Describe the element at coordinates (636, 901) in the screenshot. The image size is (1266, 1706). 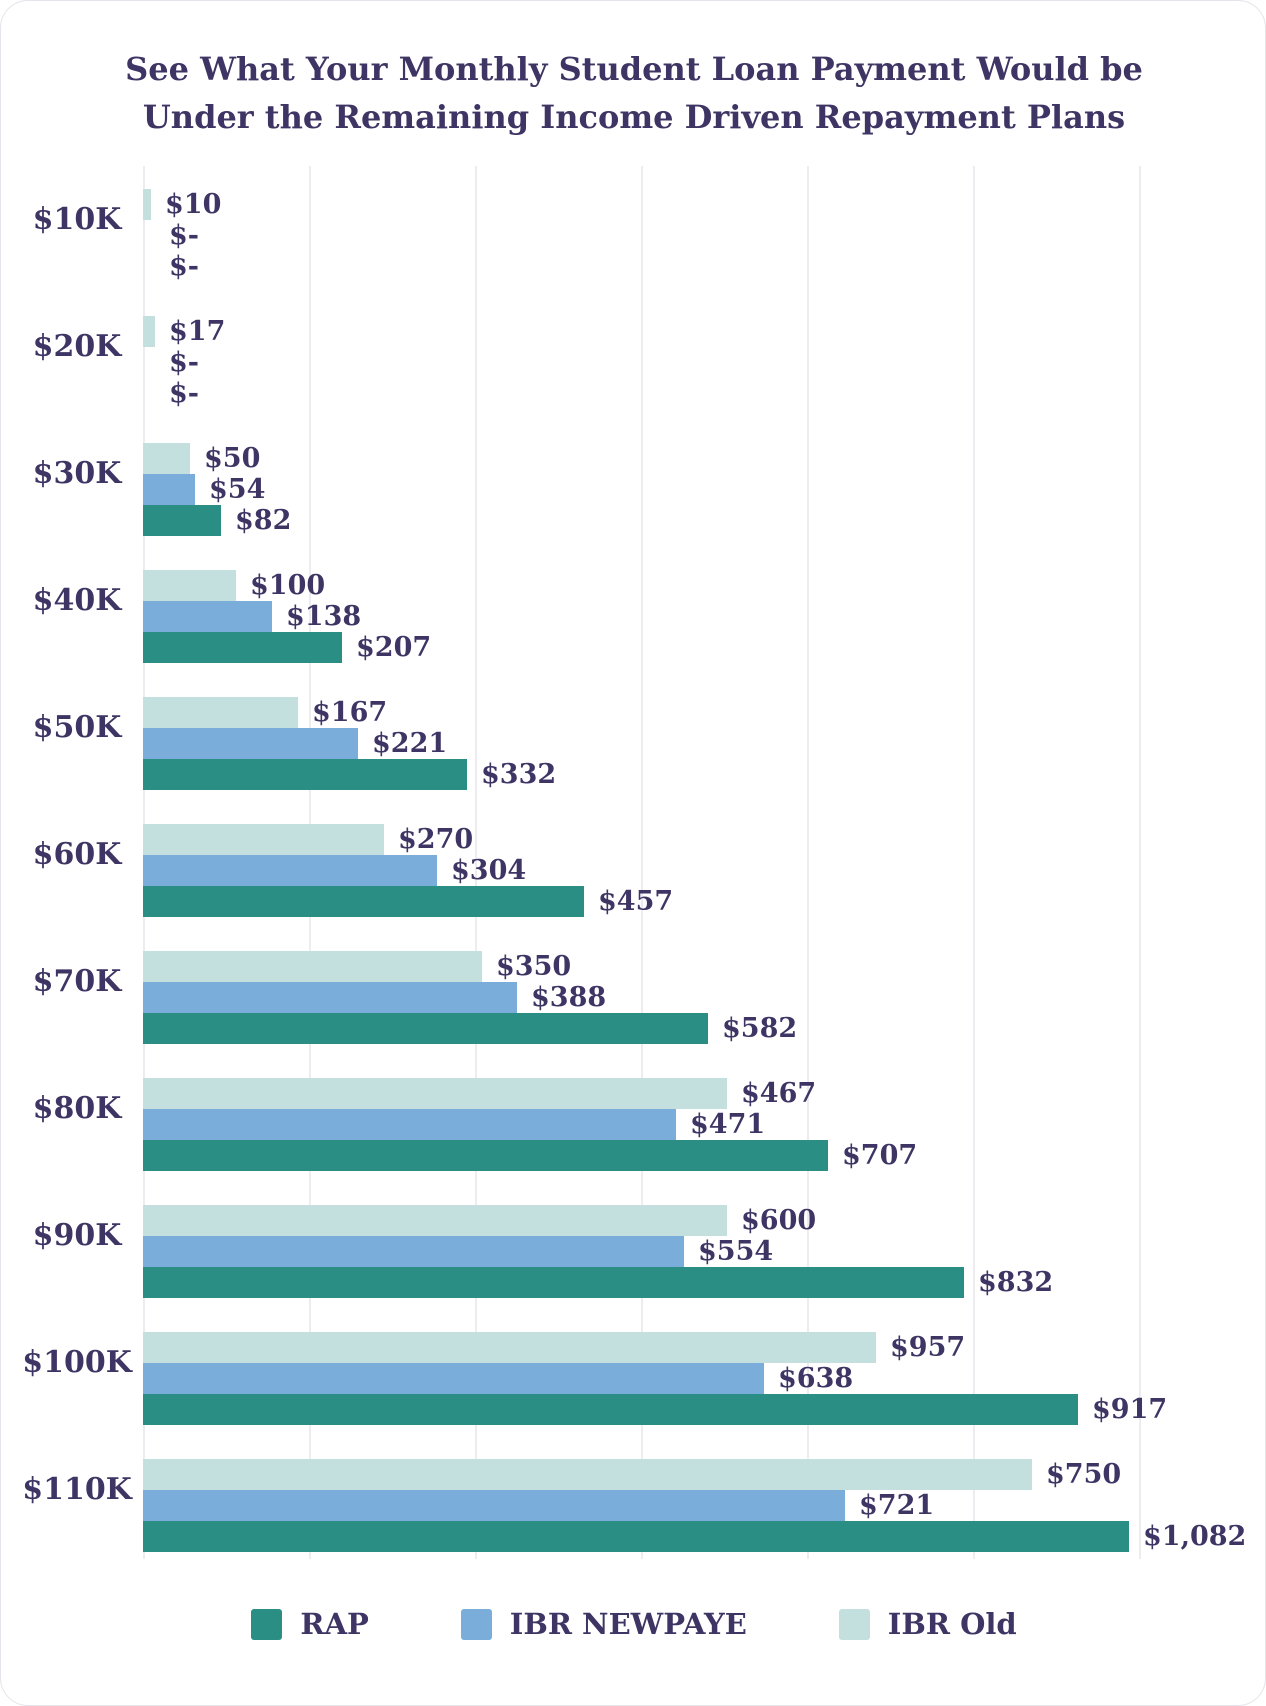
I see `bar-value-label: $457` at that location.